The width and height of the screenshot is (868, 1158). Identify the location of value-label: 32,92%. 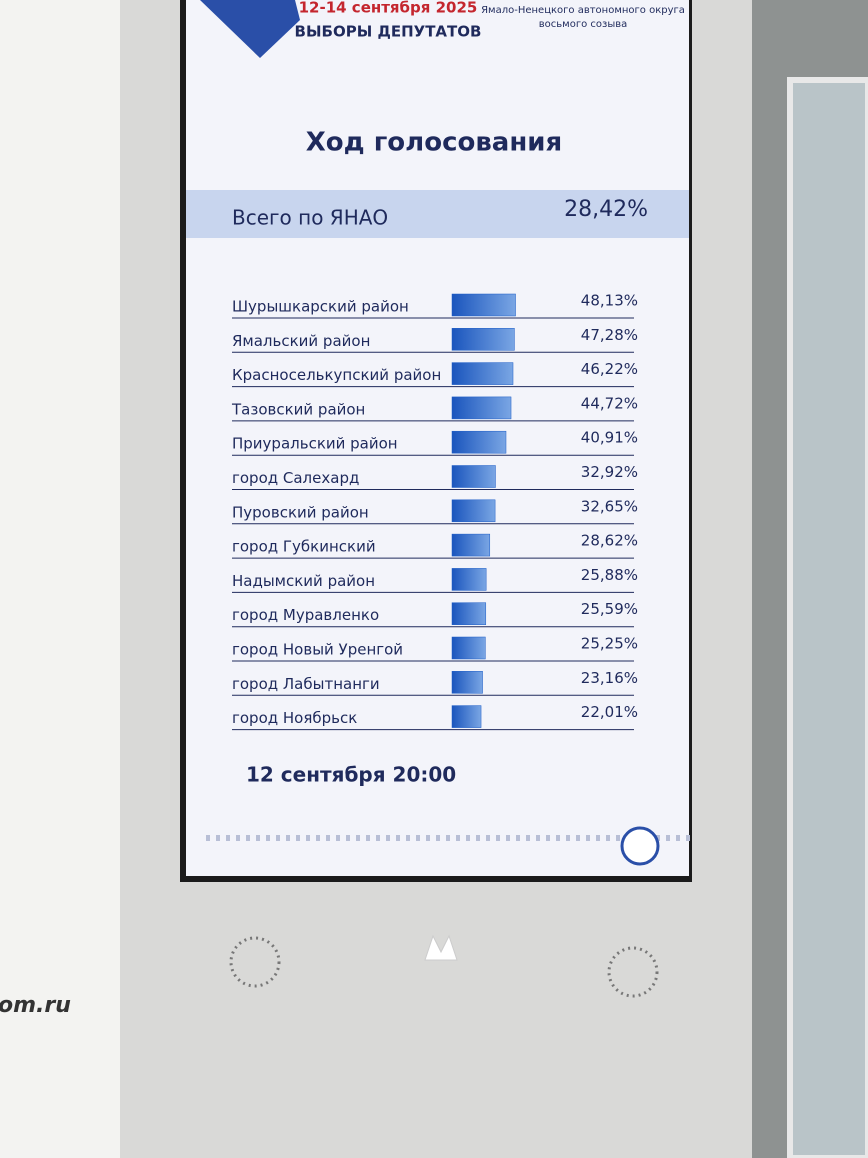
(609, 472).